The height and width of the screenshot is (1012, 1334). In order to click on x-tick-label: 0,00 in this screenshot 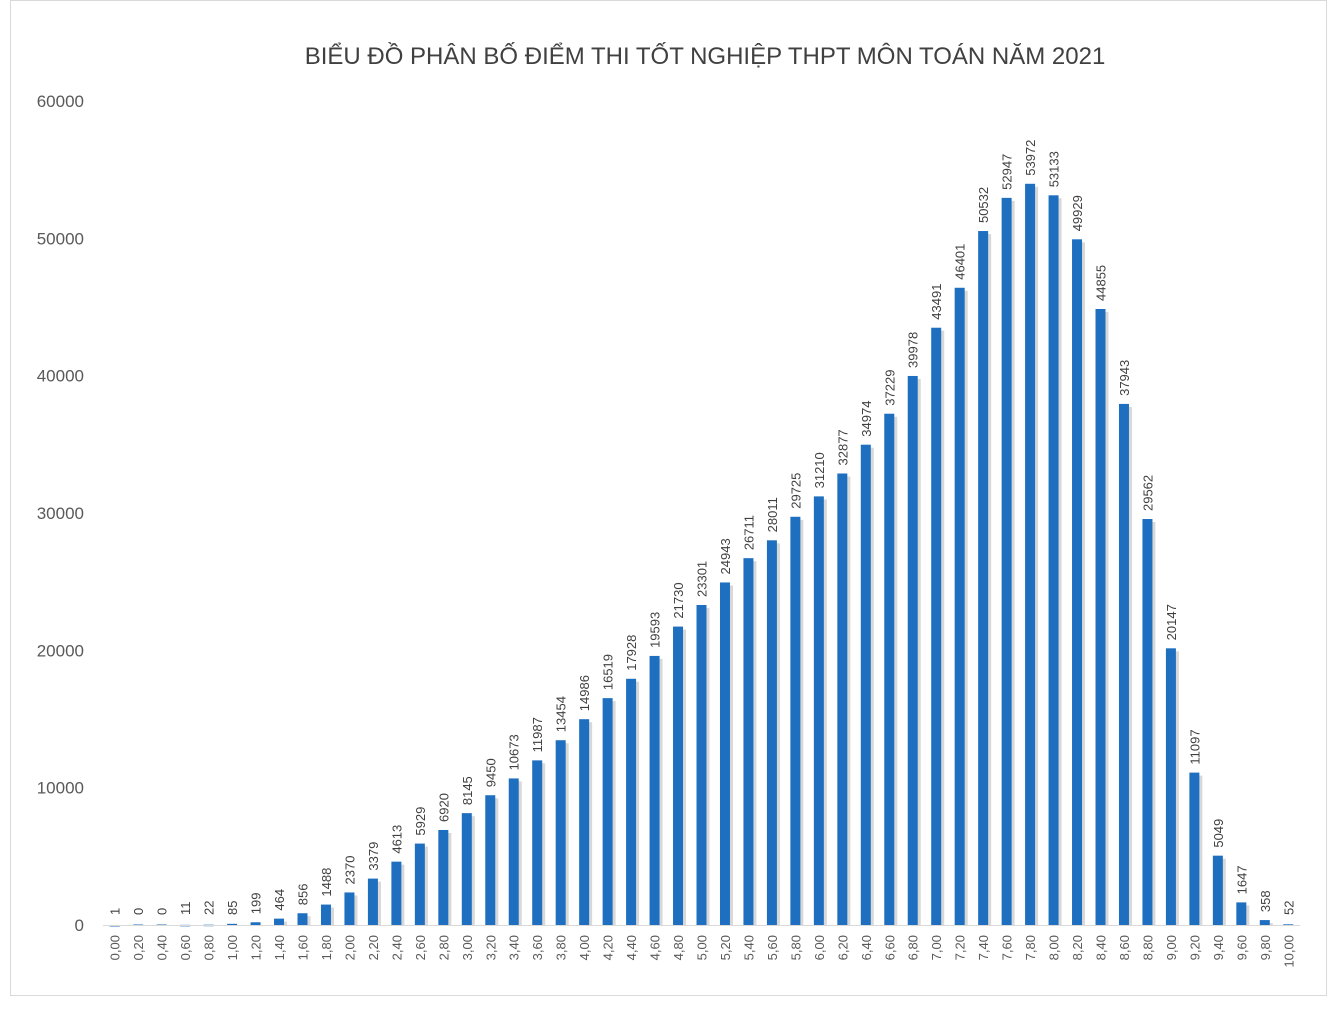, I will do `click(115, 947)`.